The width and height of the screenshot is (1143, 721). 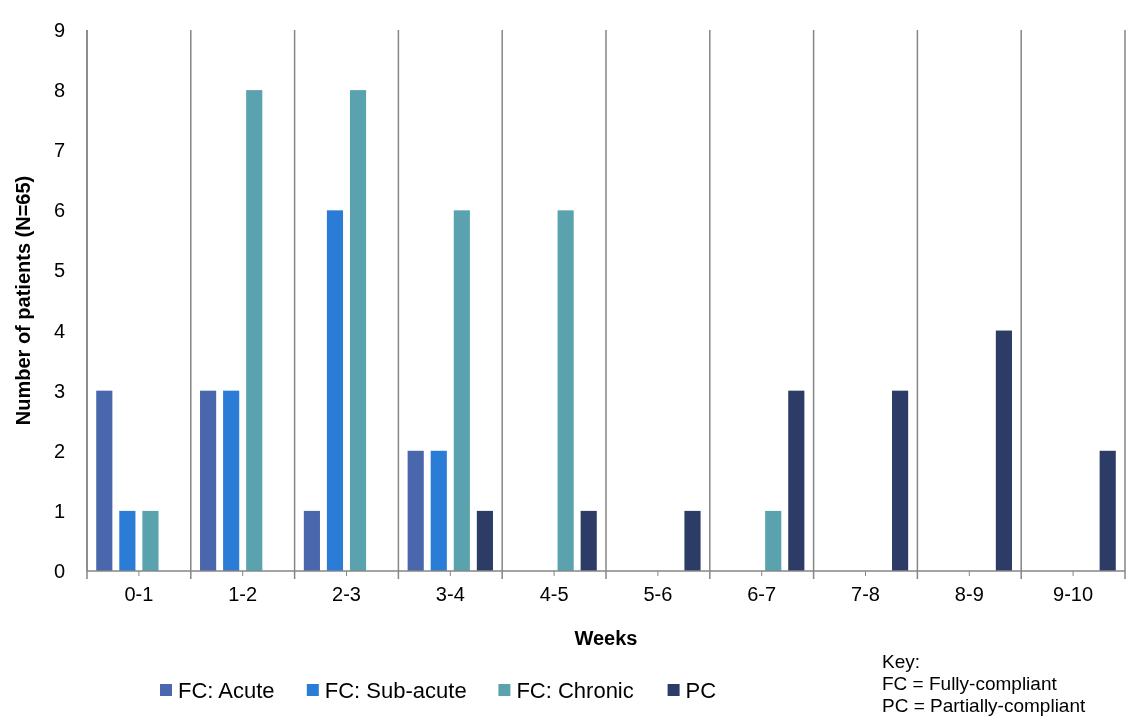 I want to click on x-tick-label: 4-5, so click(x=554, y=594).